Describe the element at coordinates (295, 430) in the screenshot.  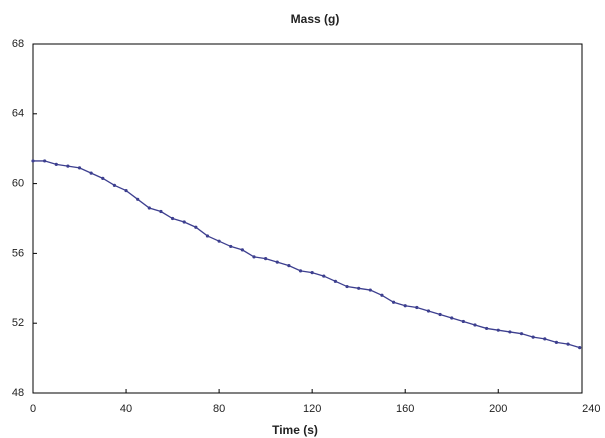
I see `x-axis-label: Time (s)` at that location.